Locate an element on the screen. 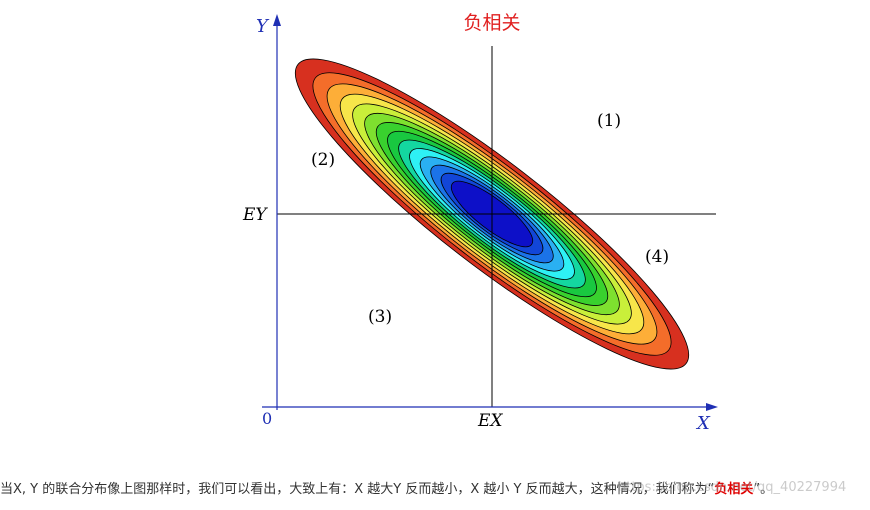 Image resolution: width=870 pixels, height=510 pixels. figure-title: 负相关 is located at coordinates (491, 23).